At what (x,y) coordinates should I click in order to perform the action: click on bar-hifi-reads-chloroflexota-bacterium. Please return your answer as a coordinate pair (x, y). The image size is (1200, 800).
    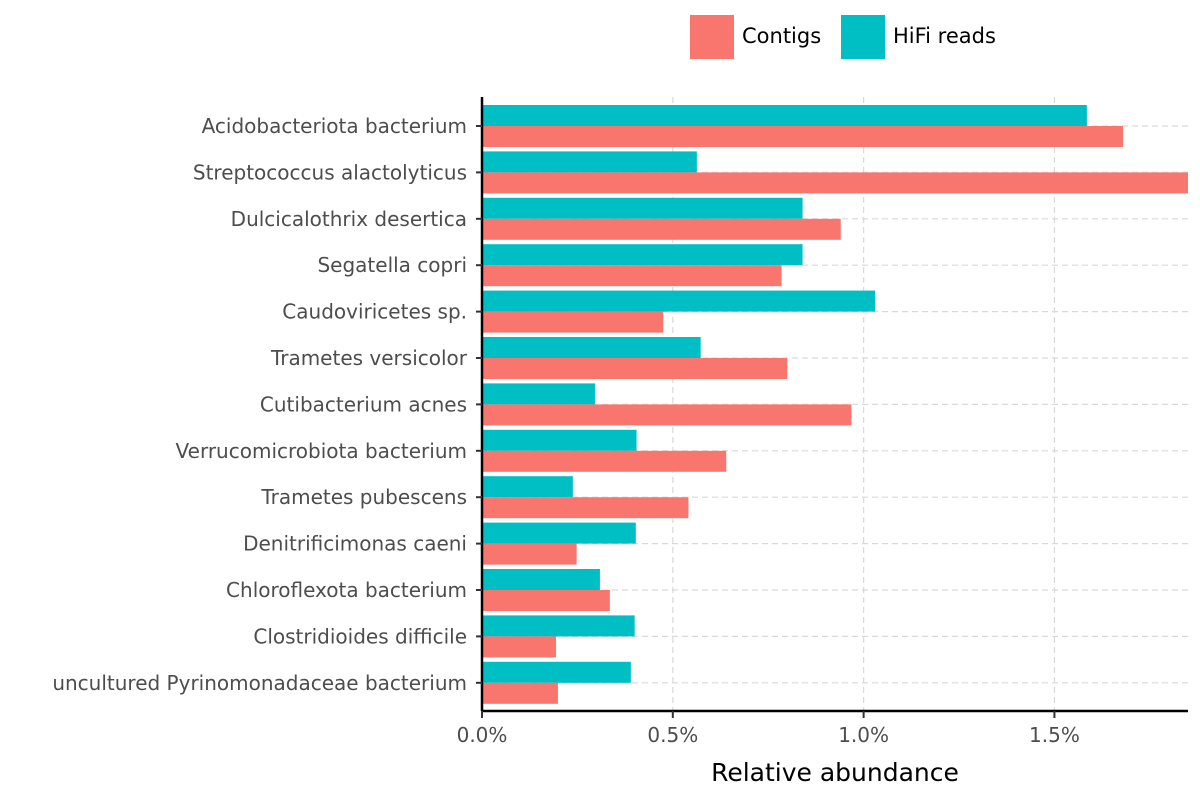
    Looking at the image, I should click on (541, 579).